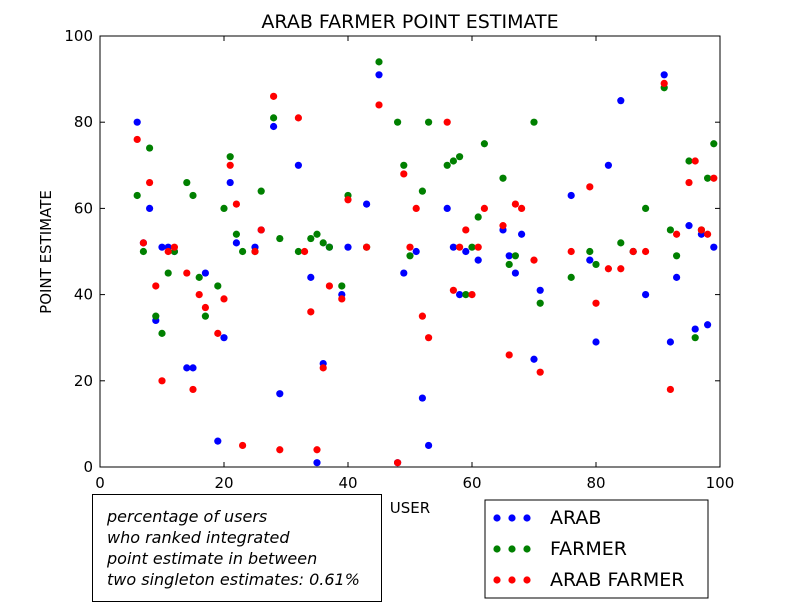  I want to click on y-tick-label: 80, so click(83, 122).